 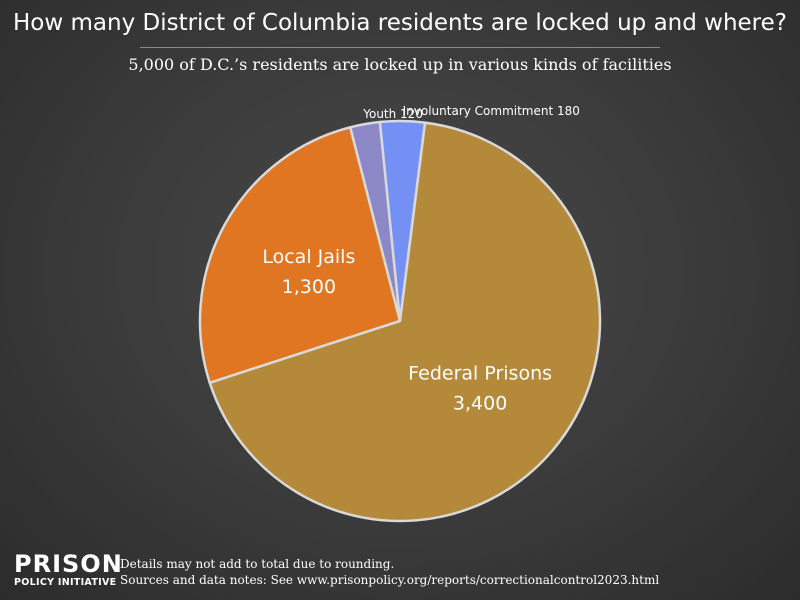 I want to click on slice-label-federal-prisons: Federal Prisons, so click(x=480, y=373).